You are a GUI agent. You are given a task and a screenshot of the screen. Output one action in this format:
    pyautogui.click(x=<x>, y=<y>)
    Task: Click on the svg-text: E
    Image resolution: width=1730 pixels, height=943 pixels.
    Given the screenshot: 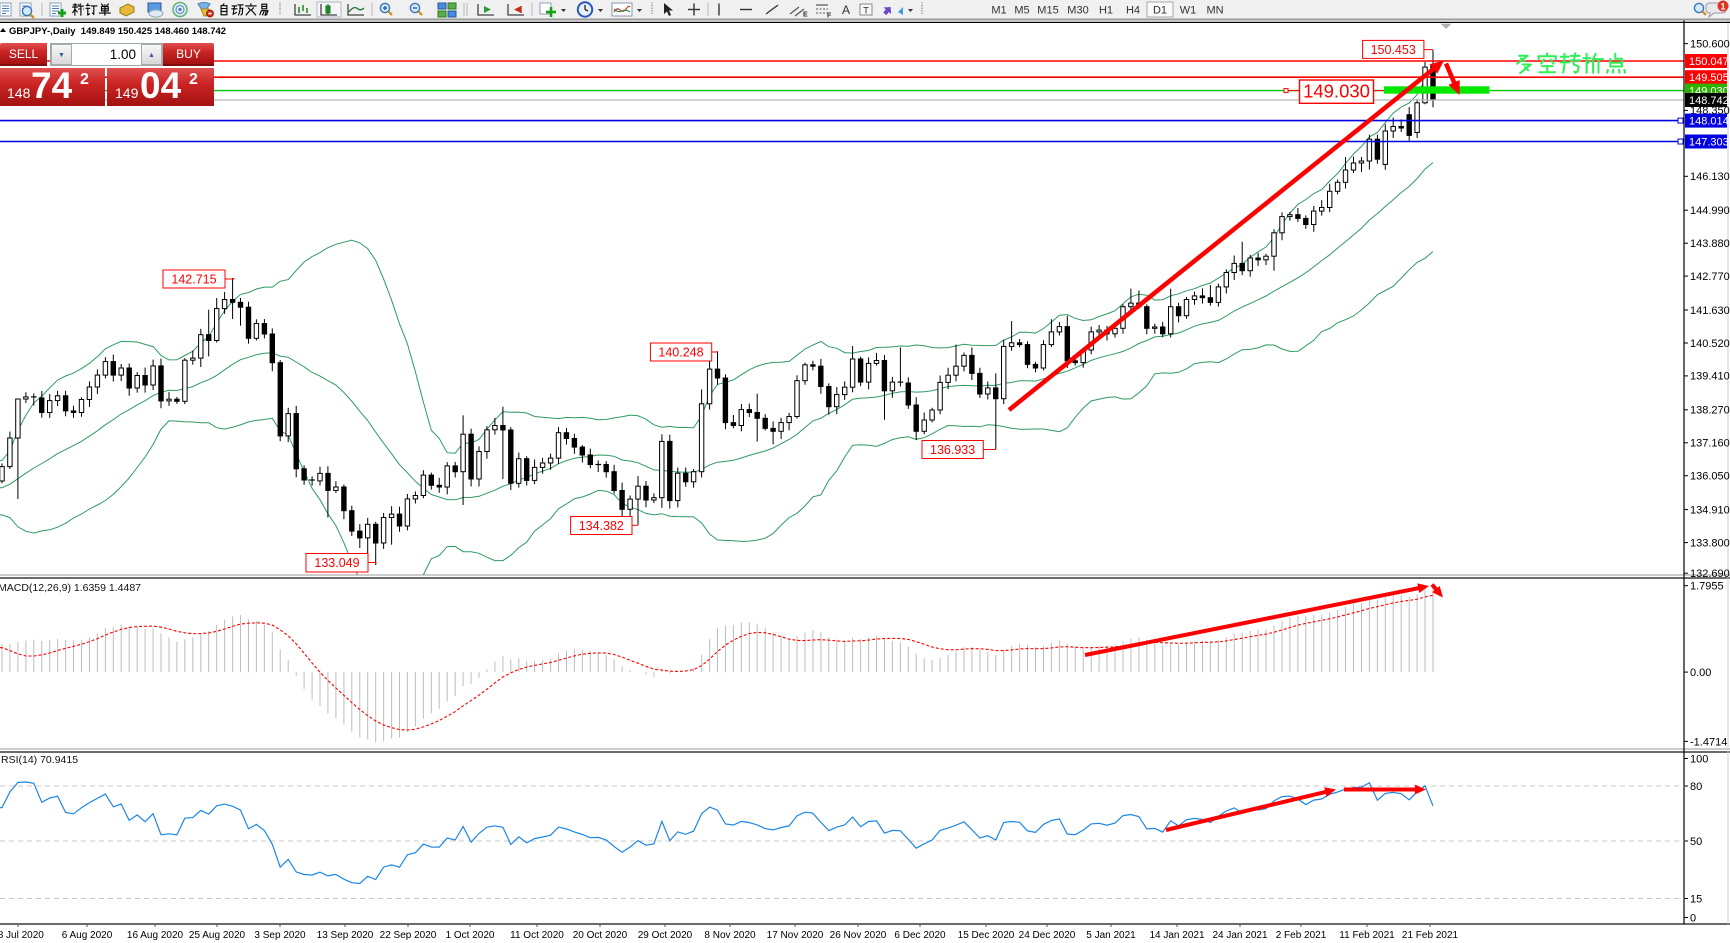 What is the action you would take?
    pyautogui.click(x=805, y=15)
    